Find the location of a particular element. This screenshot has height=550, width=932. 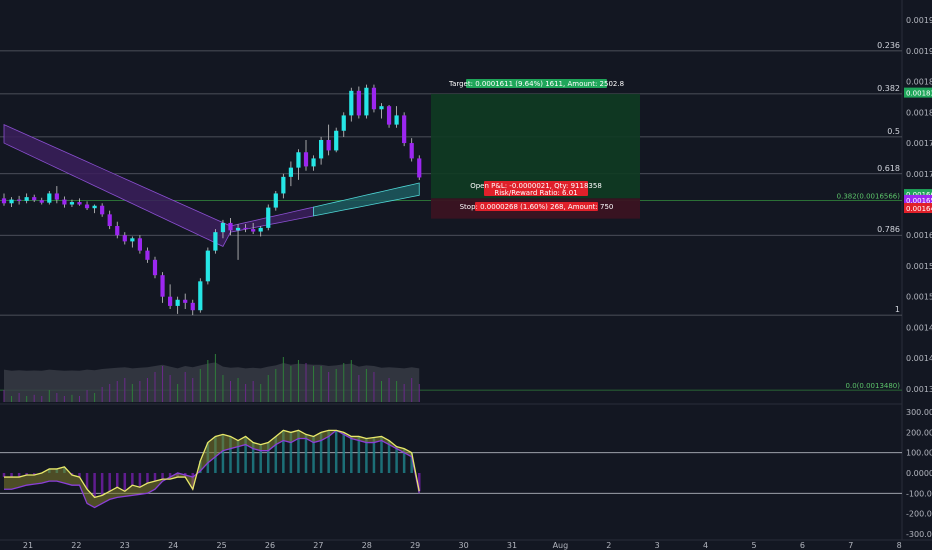

stop-label: Stop: 0.0000268 (1.60%) 268, Amount: 750 is located at coordinates (536, 206).